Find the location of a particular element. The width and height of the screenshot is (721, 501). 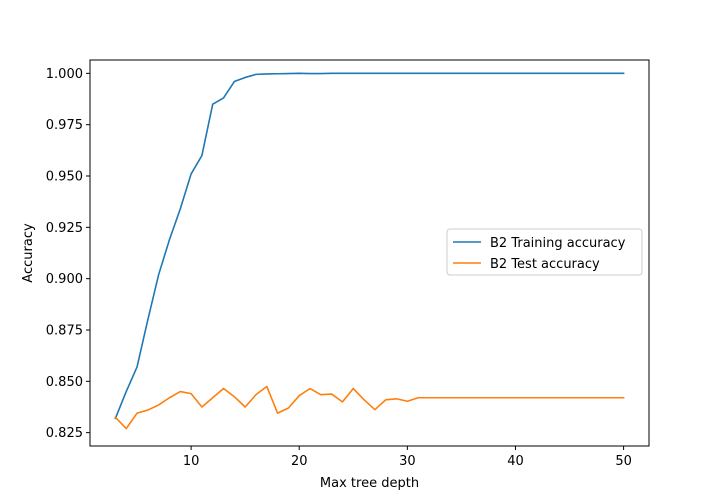

y-tick-label: 1.000 is located at coordinates (64, 74).